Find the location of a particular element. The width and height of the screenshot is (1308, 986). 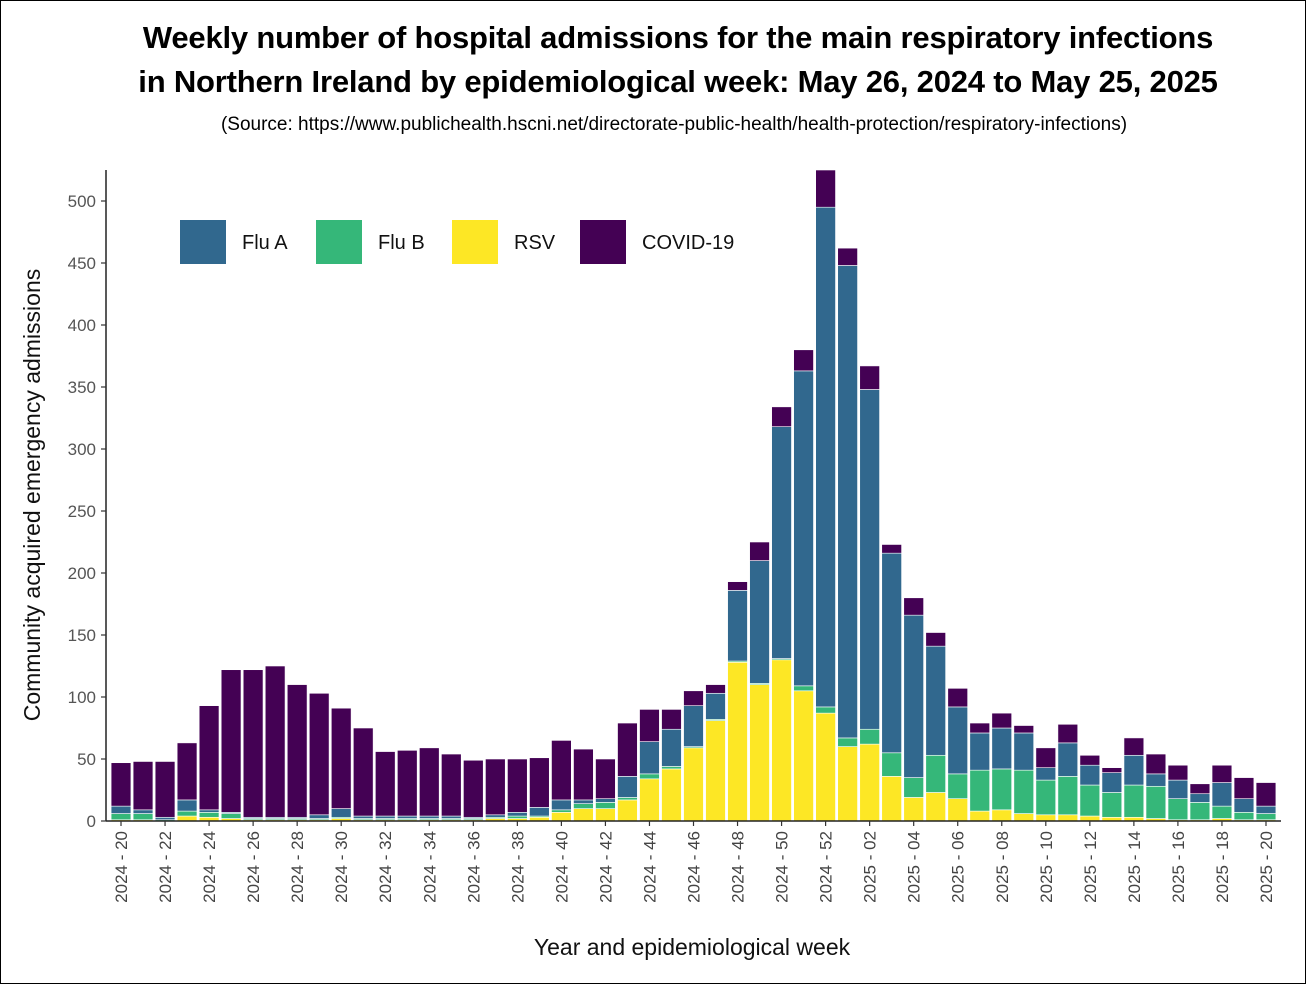

x-tick-label: 2024 - 52 is located at coordinates (826, 867).